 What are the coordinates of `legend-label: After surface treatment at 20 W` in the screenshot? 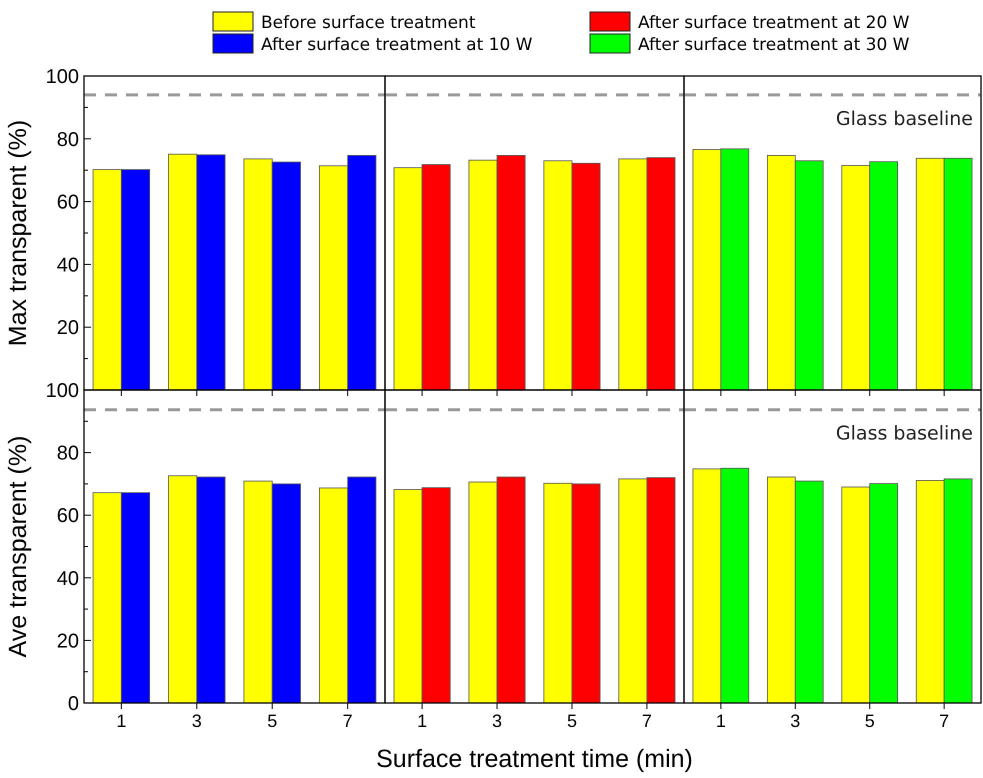 It's located at (774, 22).